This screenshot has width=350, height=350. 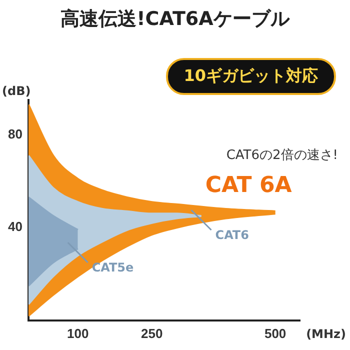 I want to click on annotation: CAT6の2倍の速さ!, so click(x=282, y=155).